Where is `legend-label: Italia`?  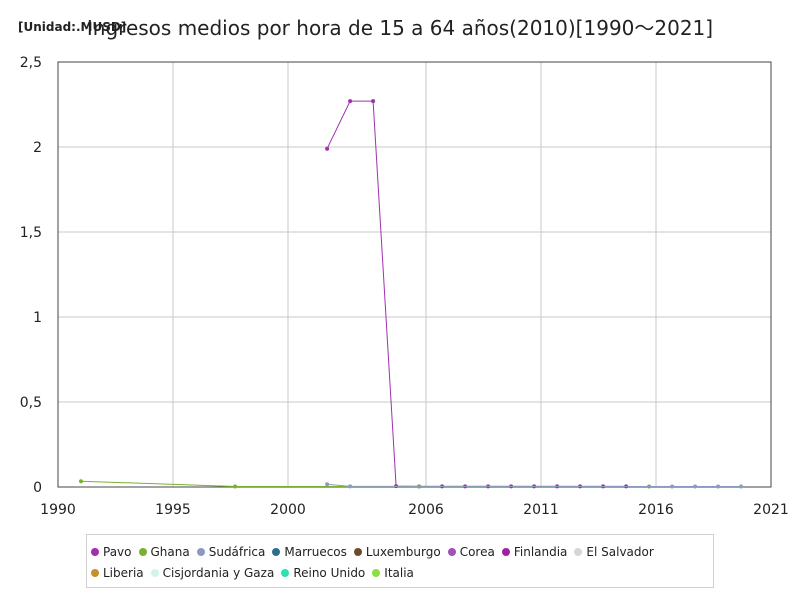
legend-label: Italia is located at coordinates (399, 572).